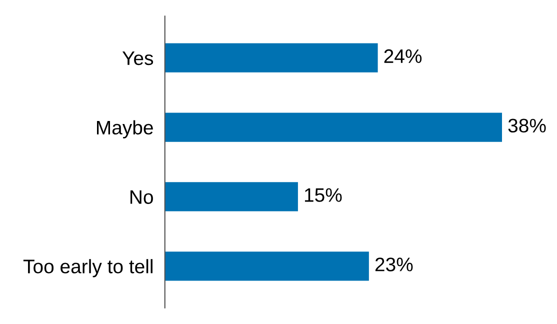 The width and height of the screenshot is (557, 324). I want to click on y-tick-label: Maybe, so click(125, 129).